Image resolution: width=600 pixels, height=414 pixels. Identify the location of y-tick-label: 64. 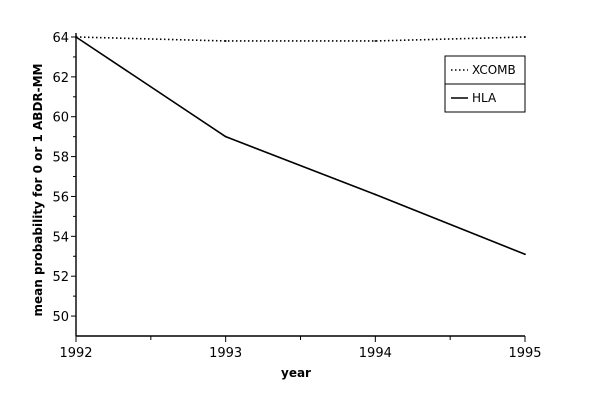
(60, 38).